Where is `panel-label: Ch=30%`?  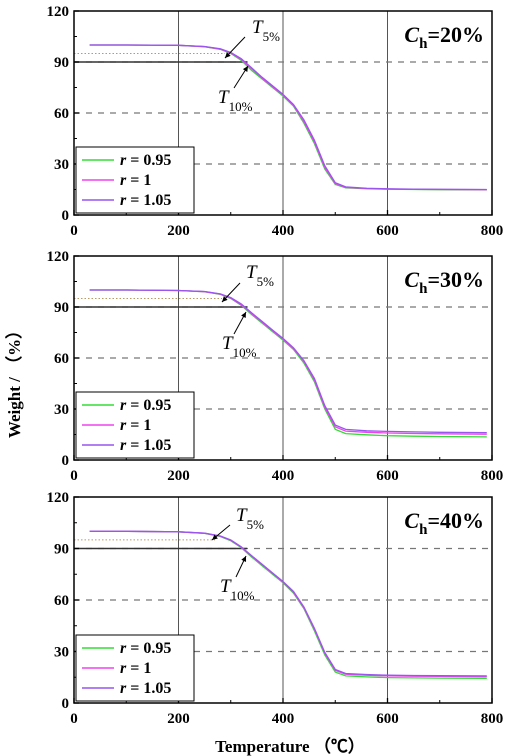 panel-label: Ch=30% is located at coordinates (444, 282).